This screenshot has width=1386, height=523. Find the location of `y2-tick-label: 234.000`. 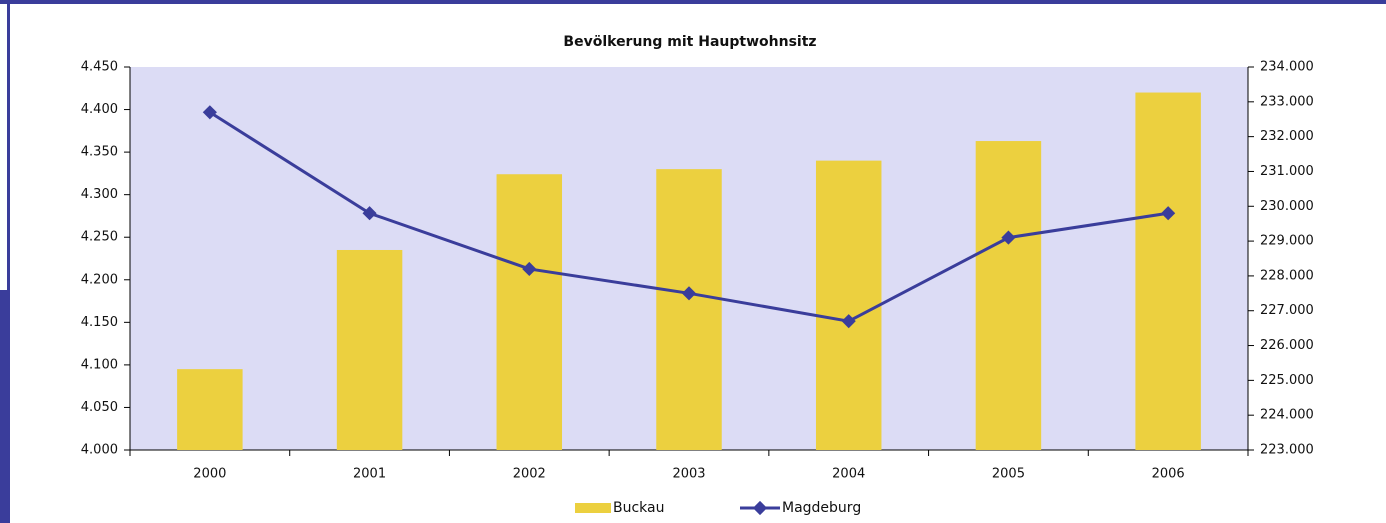

y2-tick-label: 234.000 is located at coordinates (1287, 67).